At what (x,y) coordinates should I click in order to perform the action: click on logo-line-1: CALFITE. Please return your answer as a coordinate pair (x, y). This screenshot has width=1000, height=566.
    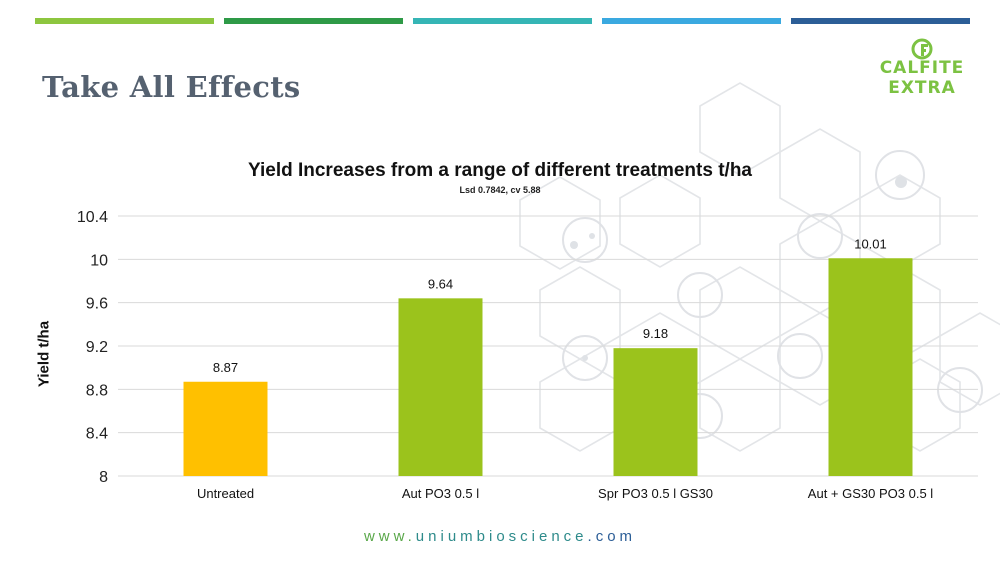
    Looking at the image, I should click on (922, 68).